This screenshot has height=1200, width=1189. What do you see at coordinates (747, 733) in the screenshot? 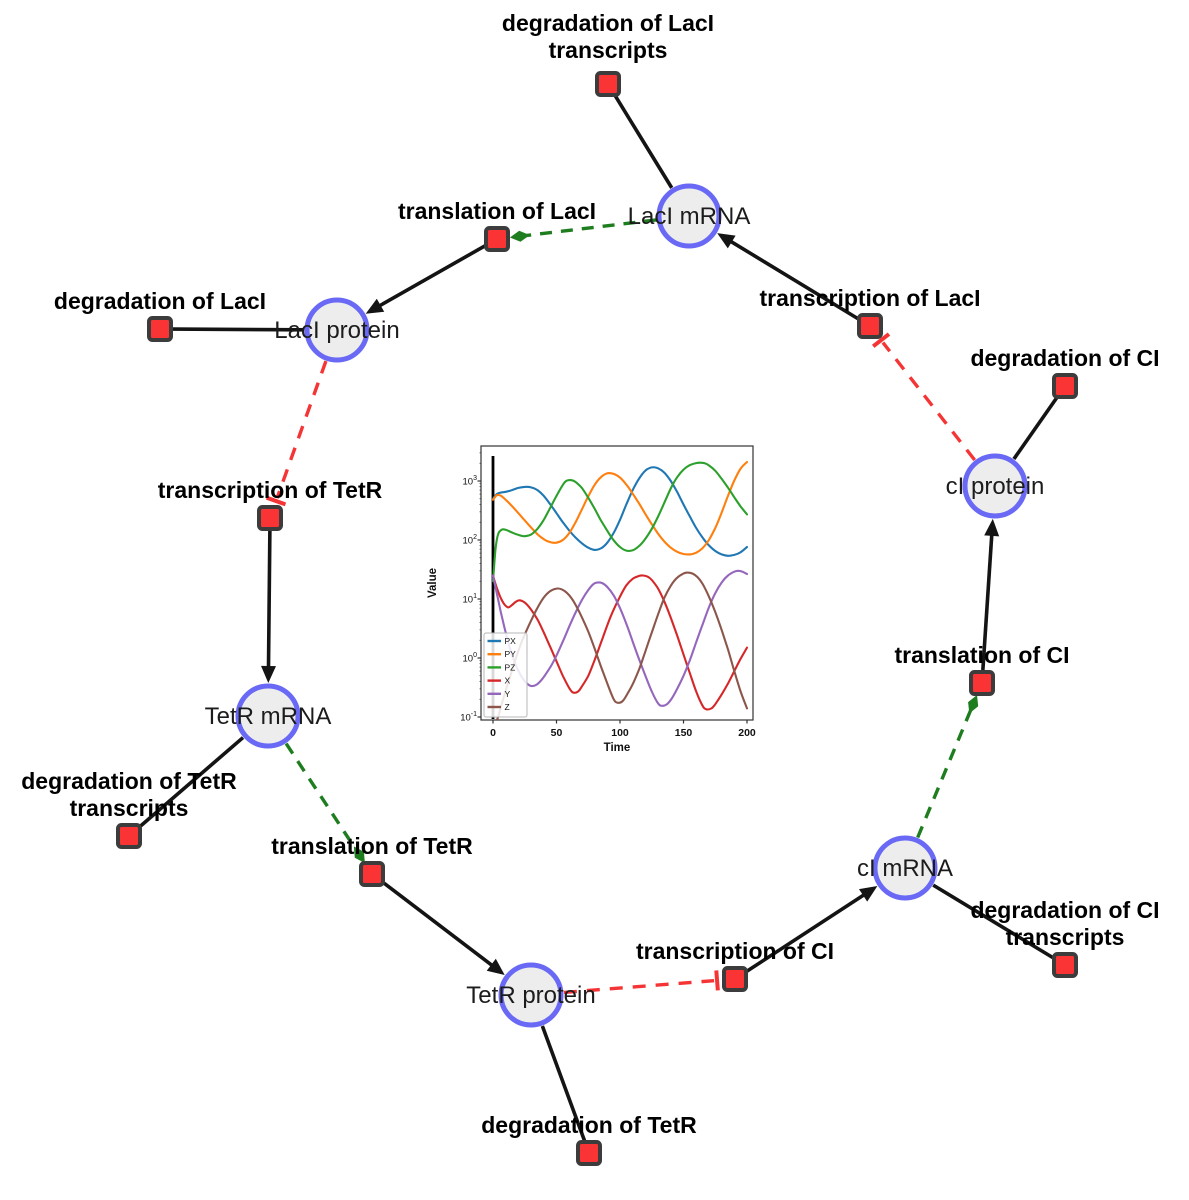
I see `chart-xtick-label: 200` at bounding box center [747, 733].